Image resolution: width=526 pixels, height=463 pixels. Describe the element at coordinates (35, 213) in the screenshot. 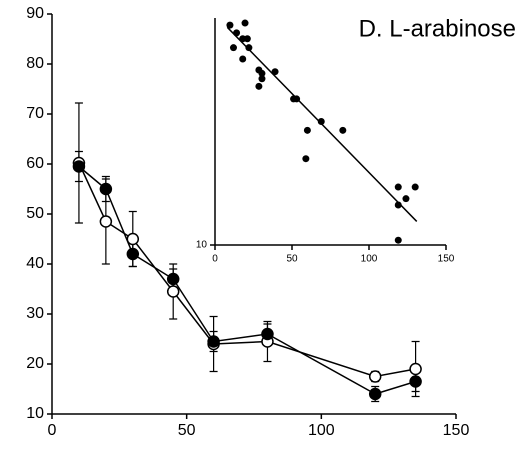

I see `y-tick-label: 50` at that location.